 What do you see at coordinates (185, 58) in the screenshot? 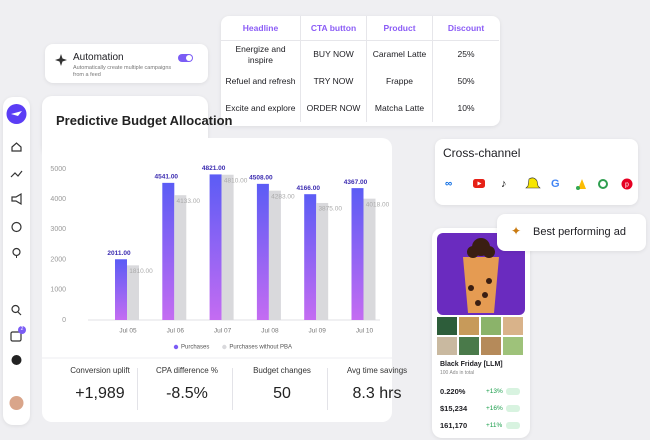
I see `toggle` at bounding box center [185, 58].